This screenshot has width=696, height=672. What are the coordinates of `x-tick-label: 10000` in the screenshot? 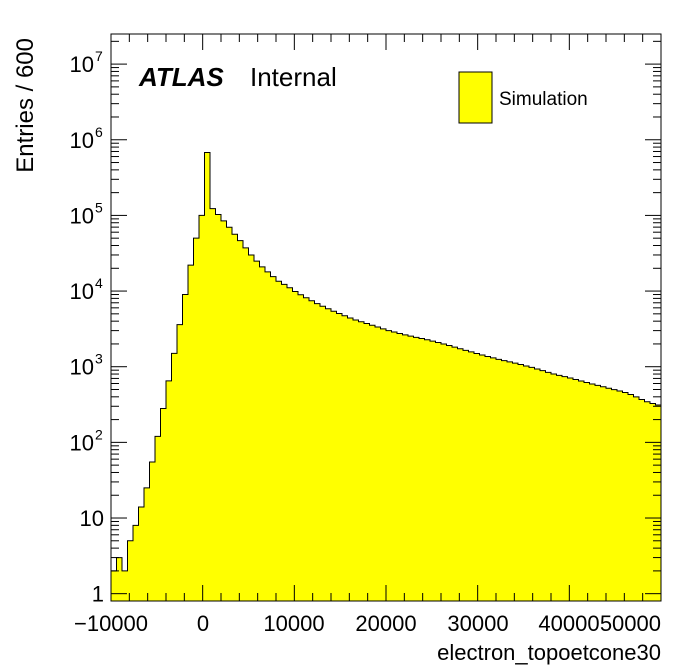 It's located at (293, 623).